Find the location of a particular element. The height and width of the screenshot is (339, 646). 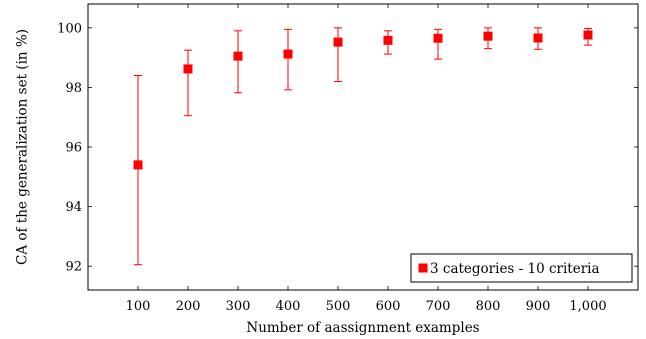

x-tick-label: 900 is located at coordinates (538, 306).